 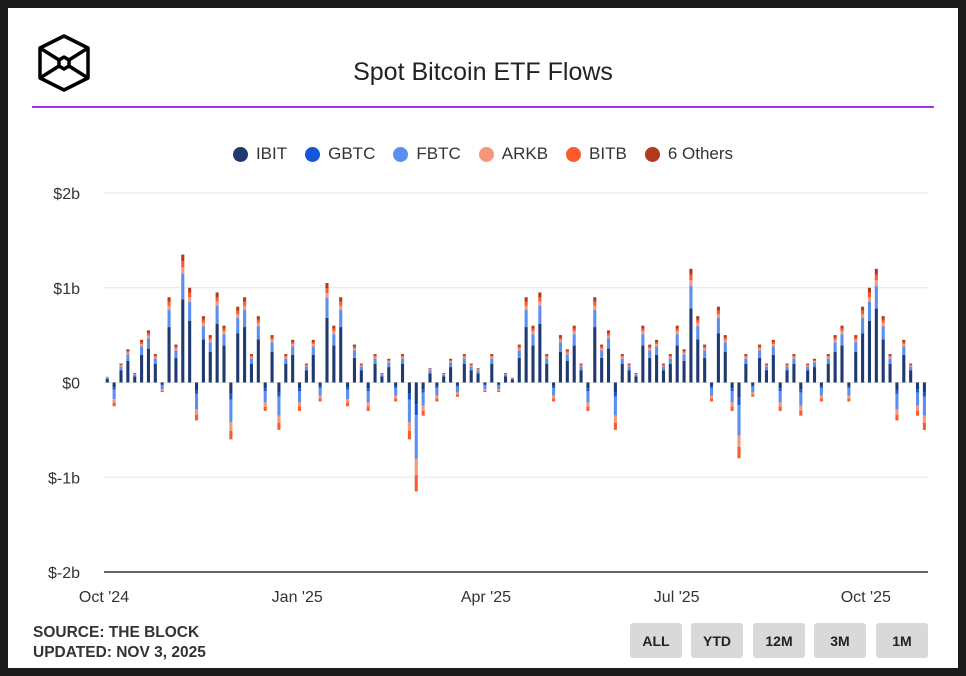 What do you see at coordinates (688, 154) in the screenshot?
I see `legend-item: 6 Others` at bounding box center [688, 154].